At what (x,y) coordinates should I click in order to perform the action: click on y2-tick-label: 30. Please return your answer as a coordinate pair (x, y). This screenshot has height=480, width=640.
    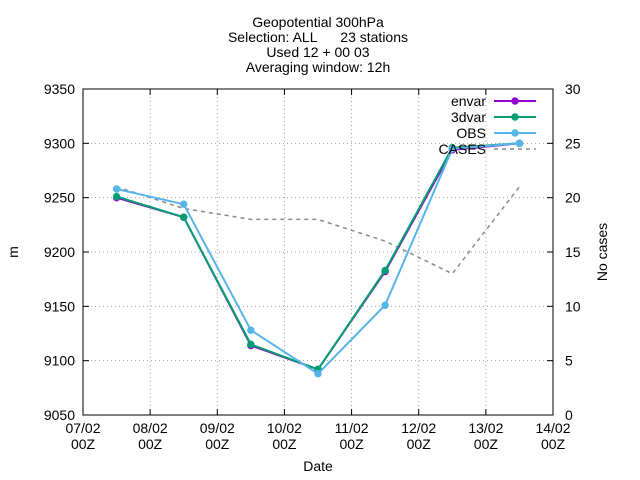
    Looking at the image, I should click on (573, 89).